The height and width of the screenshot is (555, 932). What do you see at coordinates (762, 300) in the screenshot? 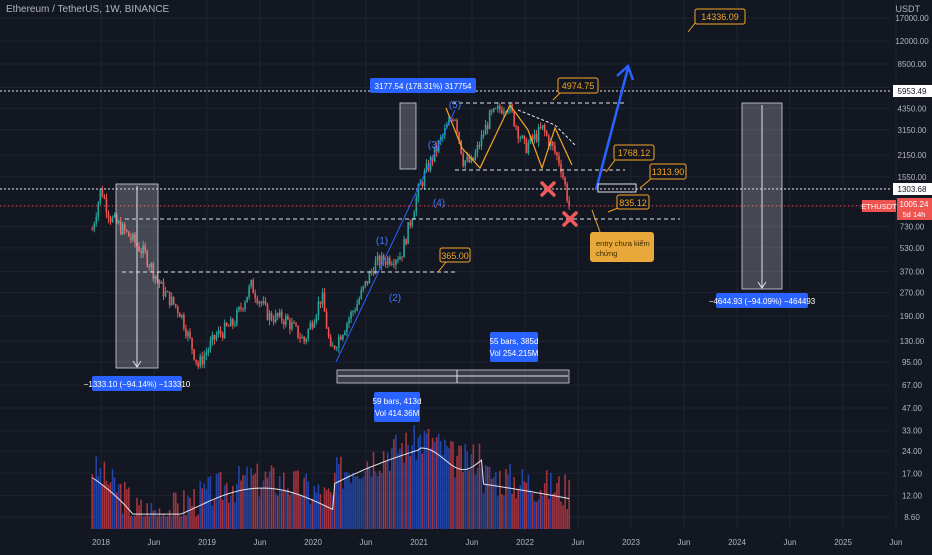
I see `label-measure-future: −4644.93 (−94.09%) −464493` at bounding box center [762, 300].